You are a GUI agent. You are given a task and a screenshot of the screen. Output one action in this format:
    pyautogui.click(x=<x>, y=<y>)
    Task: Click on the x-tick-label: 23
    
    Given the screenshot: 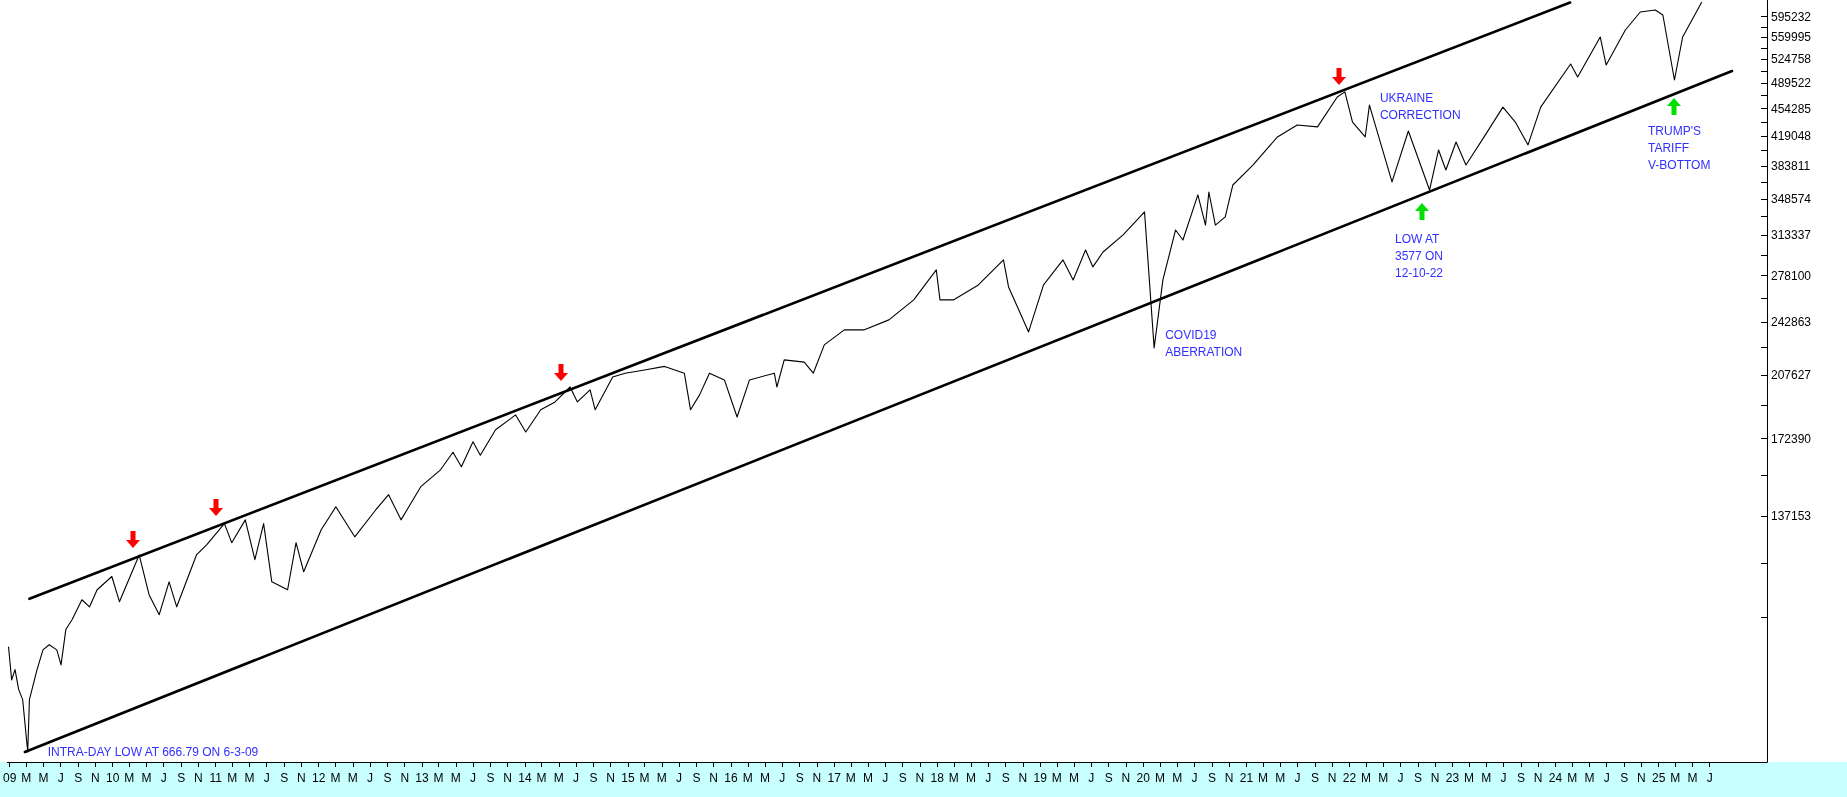 What is the action you would take?
    pyautogui.click(x=1452, y=778)
    